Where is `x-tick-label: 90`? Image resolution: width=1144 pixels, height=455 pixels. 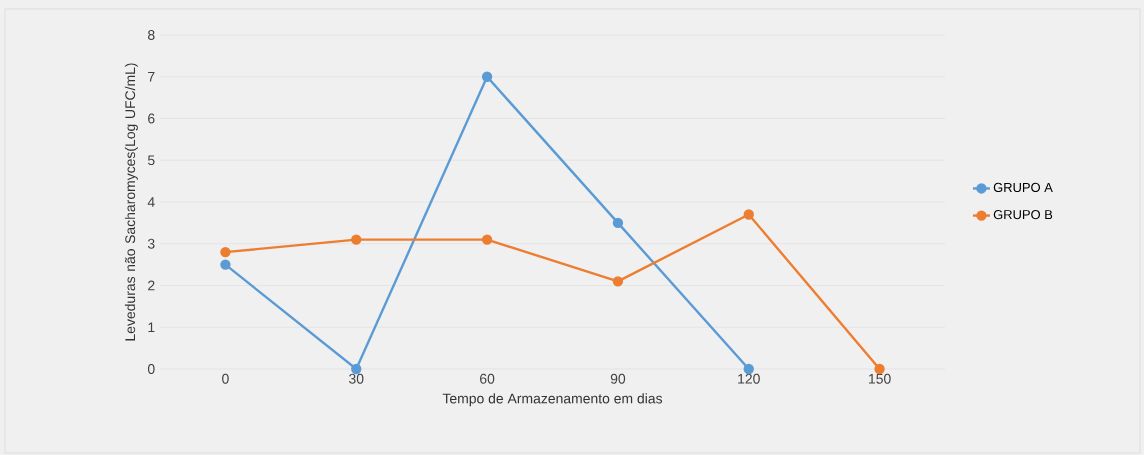
x-tick-label: 90 is located at coordinates (618, 378).